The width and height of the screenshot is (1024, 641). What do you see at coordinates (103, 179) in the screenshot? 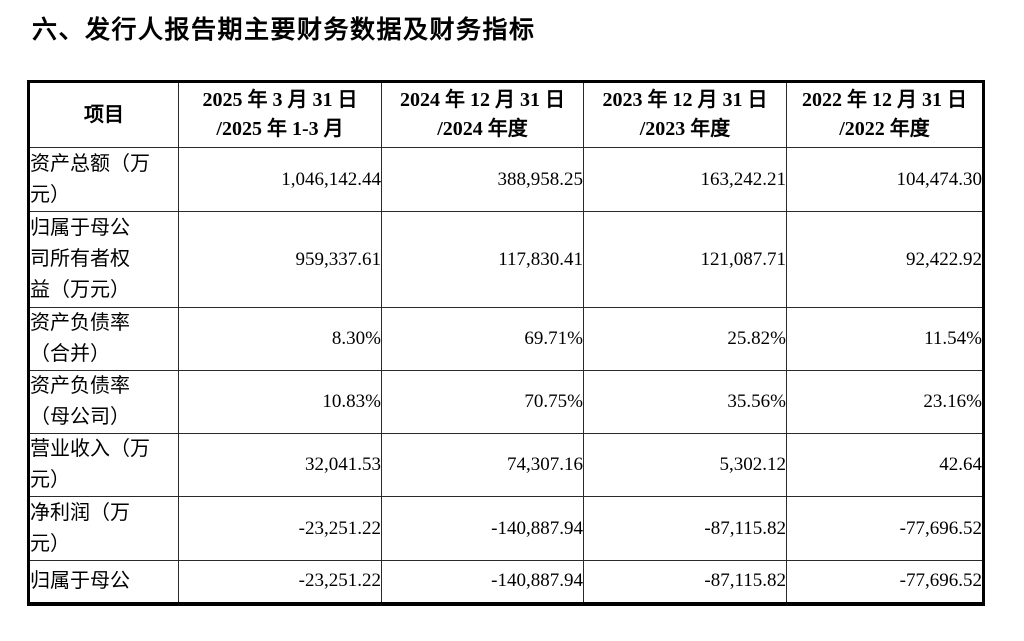
I see `row-label: 资产总额（万 元）` at bounding box center [103, 179].